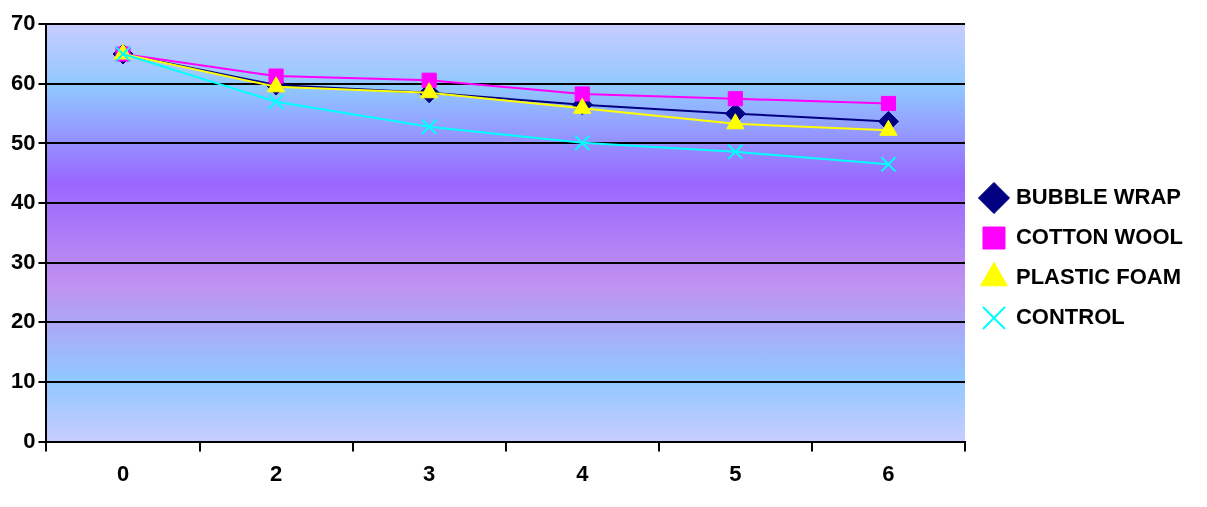 The width and height of the screenshot is (1207, 507). What do you see at coordinates (276, 473) in the screenshot?
I see `x-tick-label: 2` at bounding box center [276, 473].